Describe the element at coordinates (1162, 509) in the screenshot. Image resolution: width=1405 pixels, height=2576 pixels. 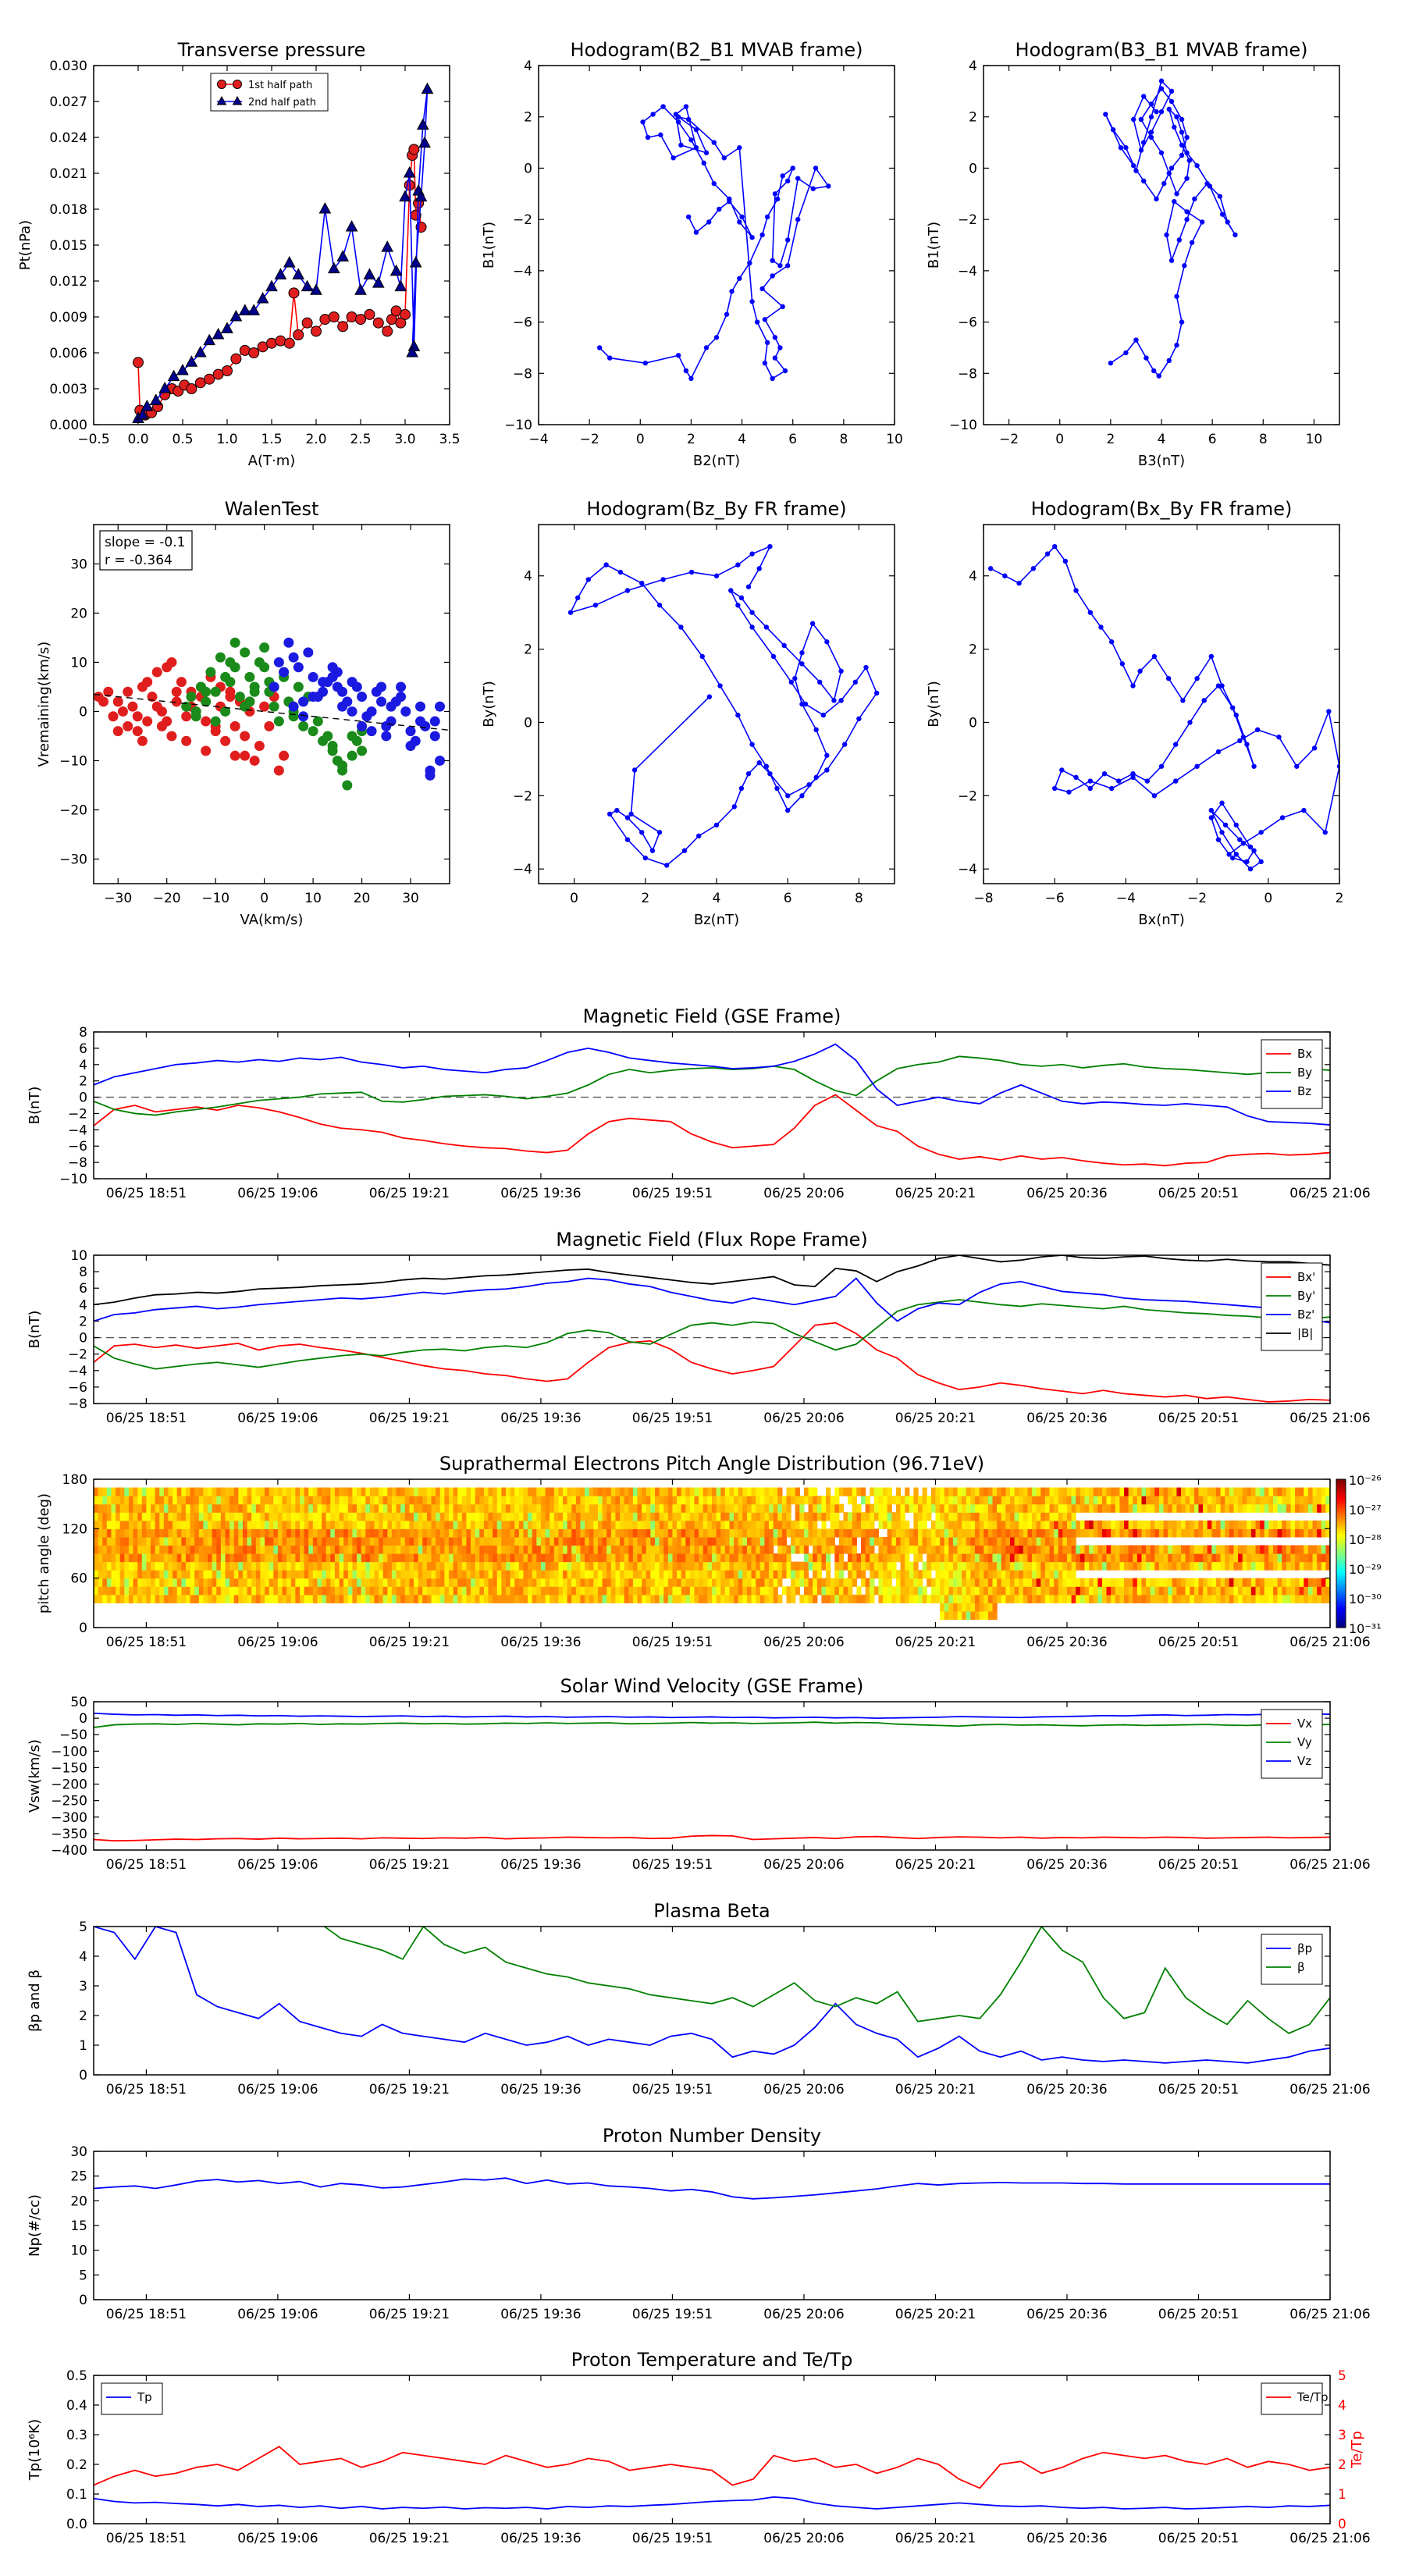
I see `chart-title: Hodogram(Bx_By FR frame)` at that location.